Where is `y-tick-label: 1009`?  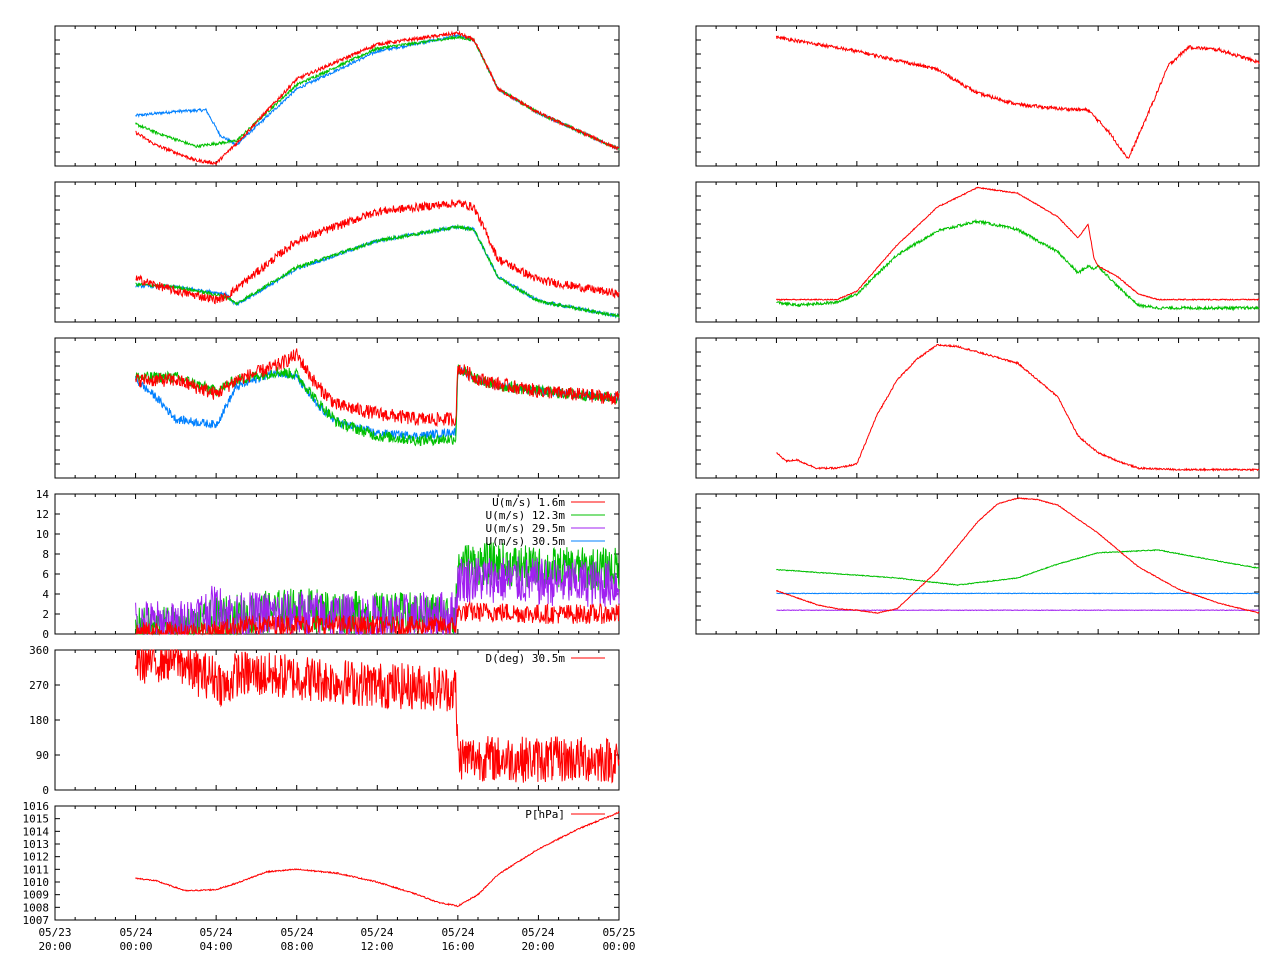 y-tick-label: 1009 is located at coordinates (36, 895).